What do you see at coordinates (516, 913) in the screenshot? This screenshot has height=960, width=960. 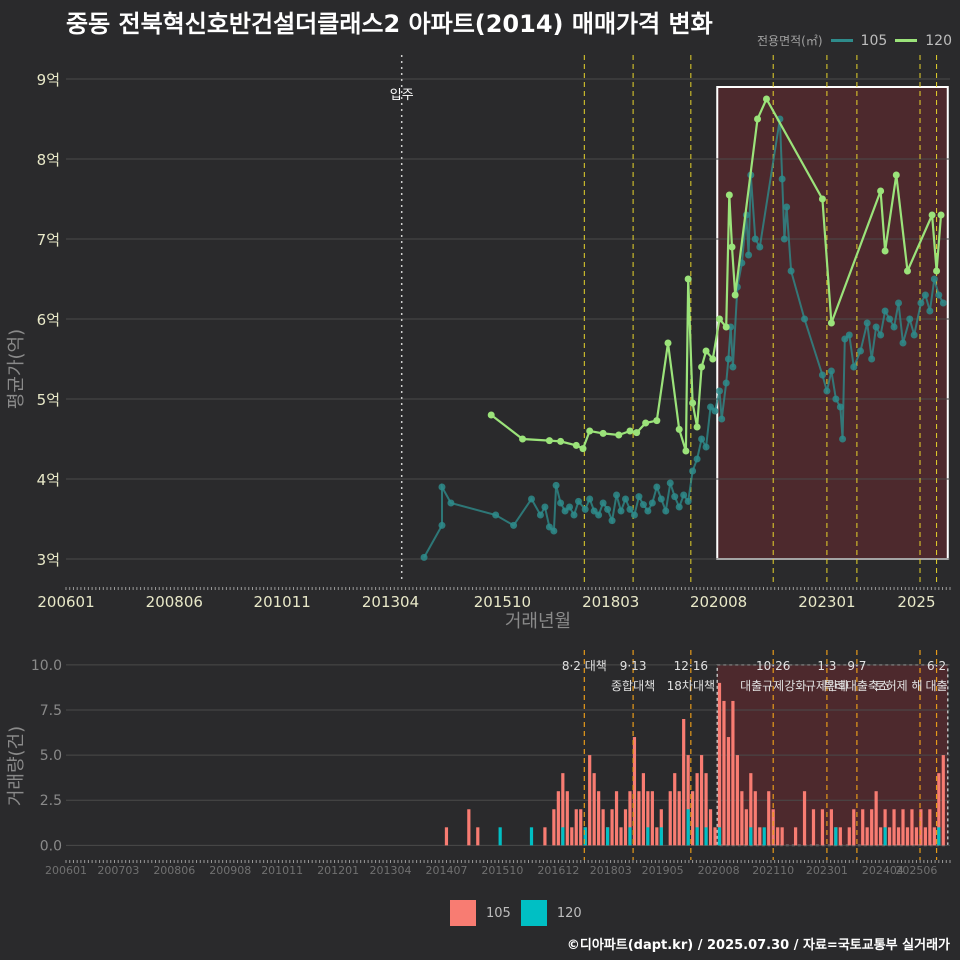 I see `volume-legend: 105 120` at bounding box center [516, 913].